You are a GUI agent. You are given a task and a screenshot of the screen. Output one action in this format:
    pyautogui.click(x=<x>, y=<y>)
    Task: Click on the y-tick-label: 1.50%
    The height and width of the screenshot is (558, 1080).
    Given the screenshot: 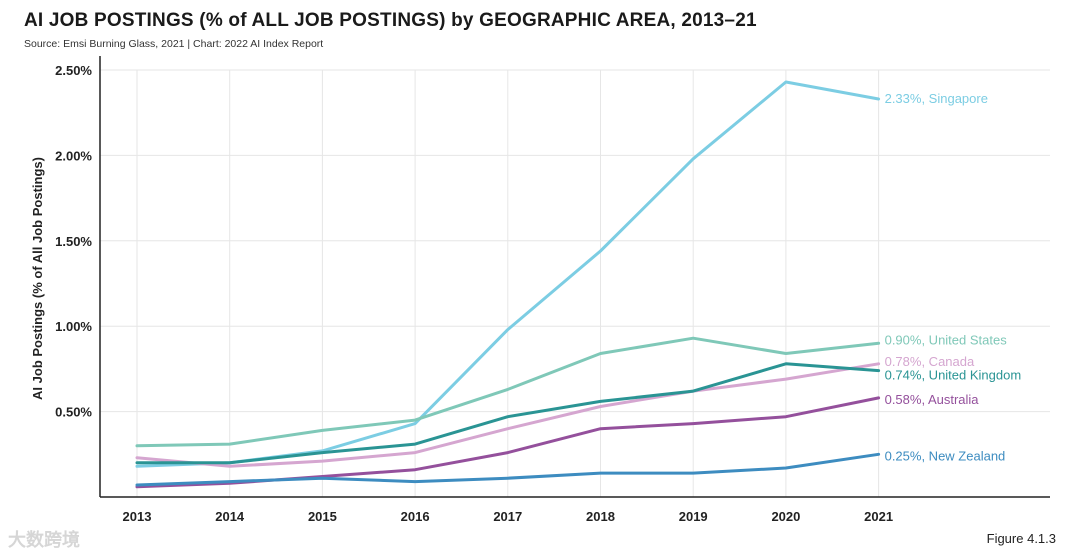 What is the action you would take?
    pyautogui.click(x=73, y=241)
    